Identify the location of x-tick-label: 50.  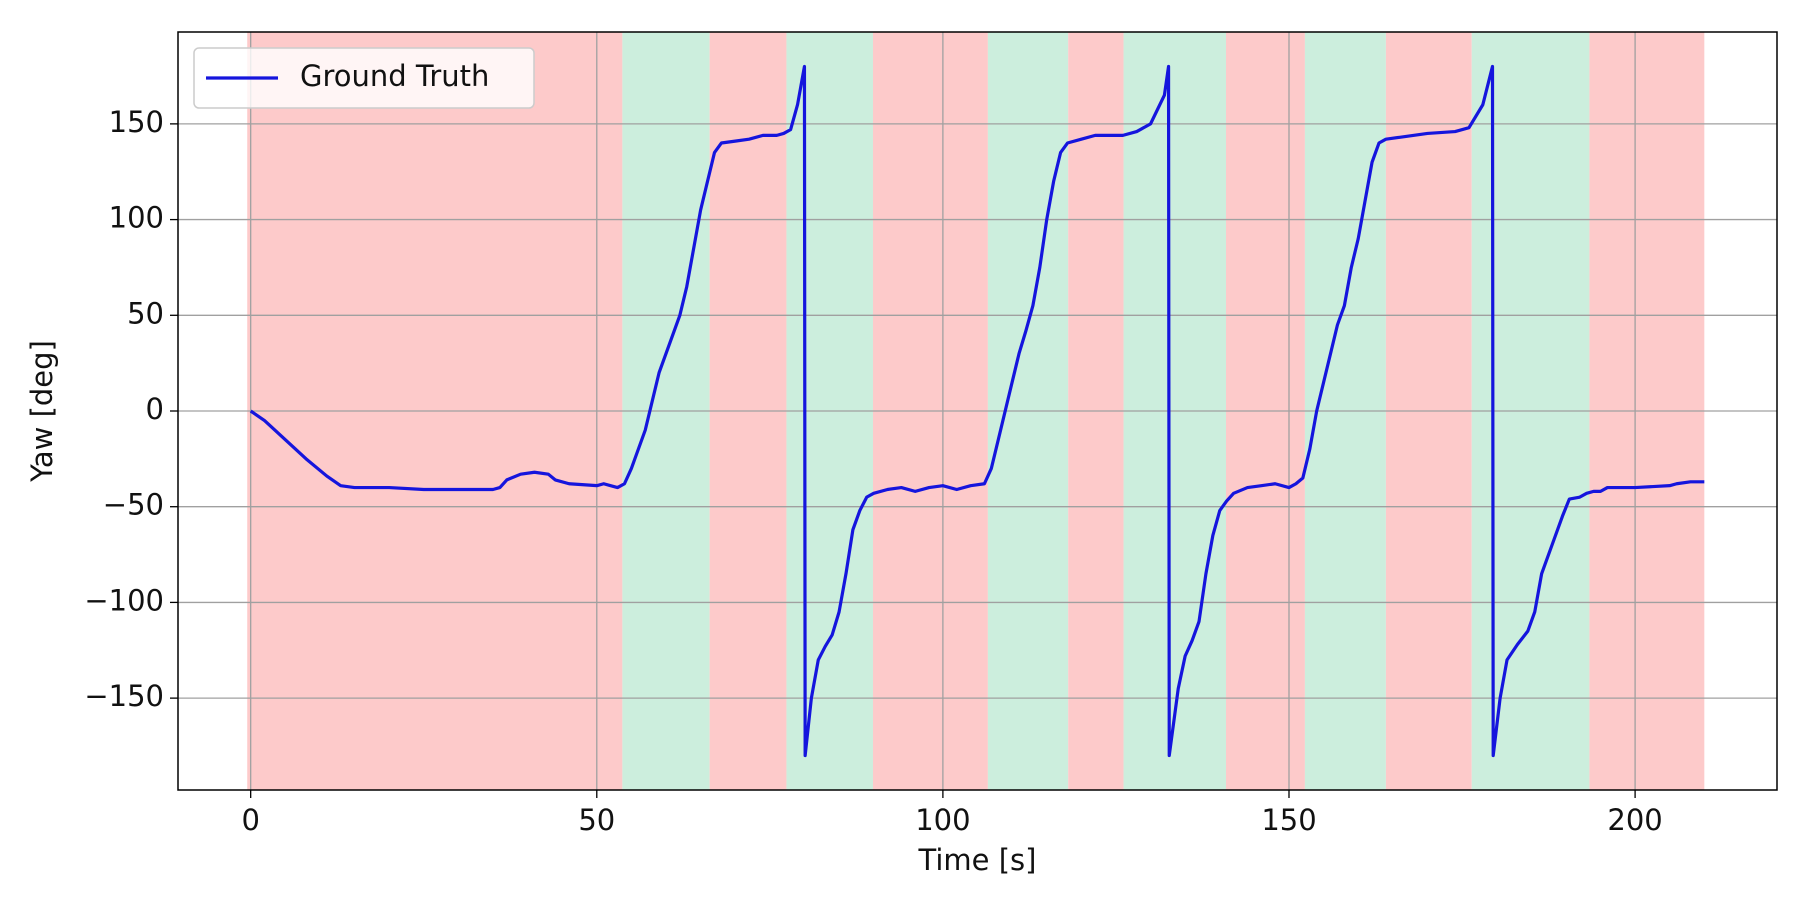
(596, 820).